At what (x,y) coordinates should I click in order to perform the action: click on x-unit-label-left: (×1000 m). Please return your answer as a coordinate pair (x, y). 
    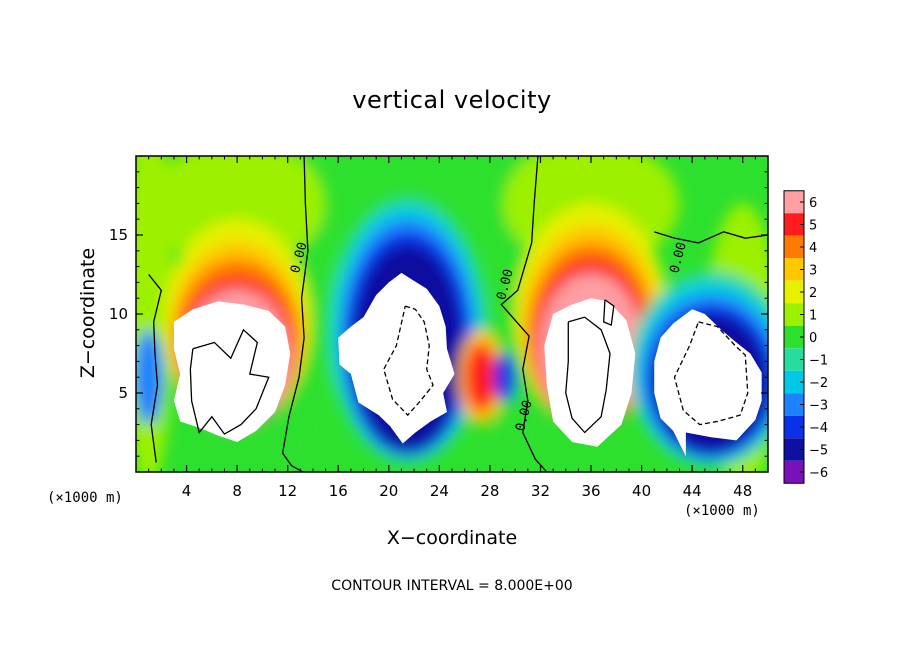
    Looking at the image, I should click on (85, 498).